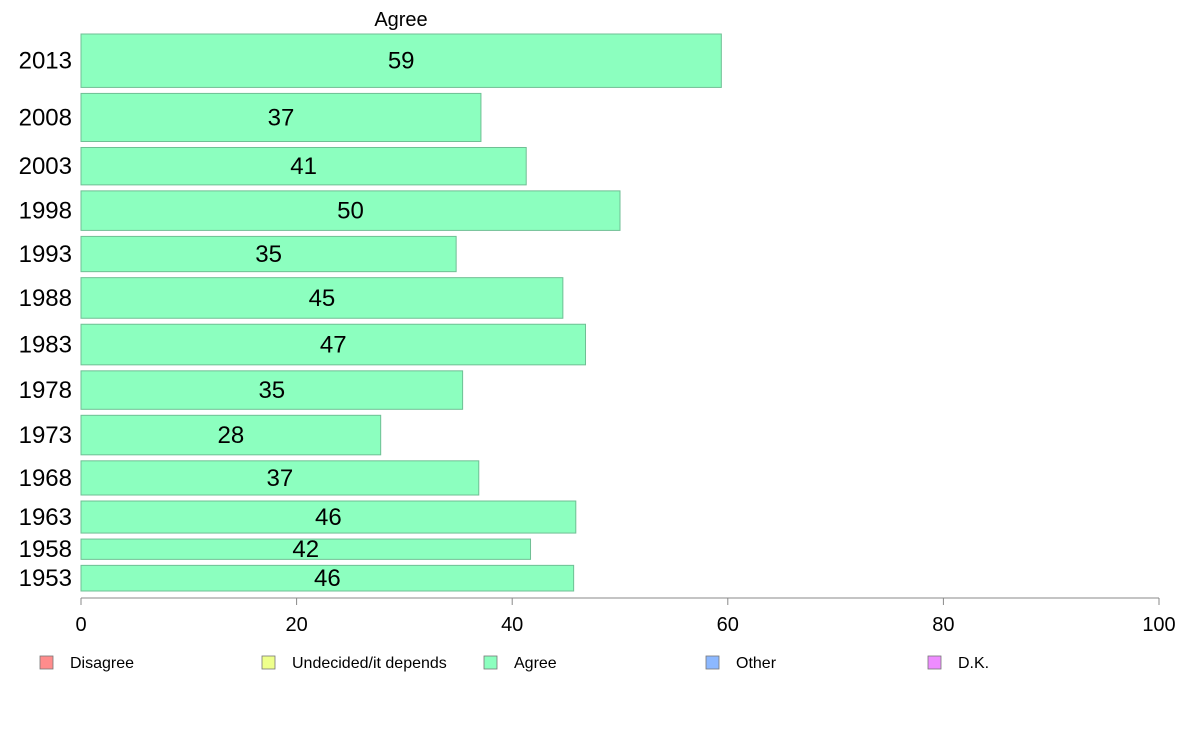 This screenshot has height=736, width=1188. I want to click on value-label-1993: 35, so click(268, 254).